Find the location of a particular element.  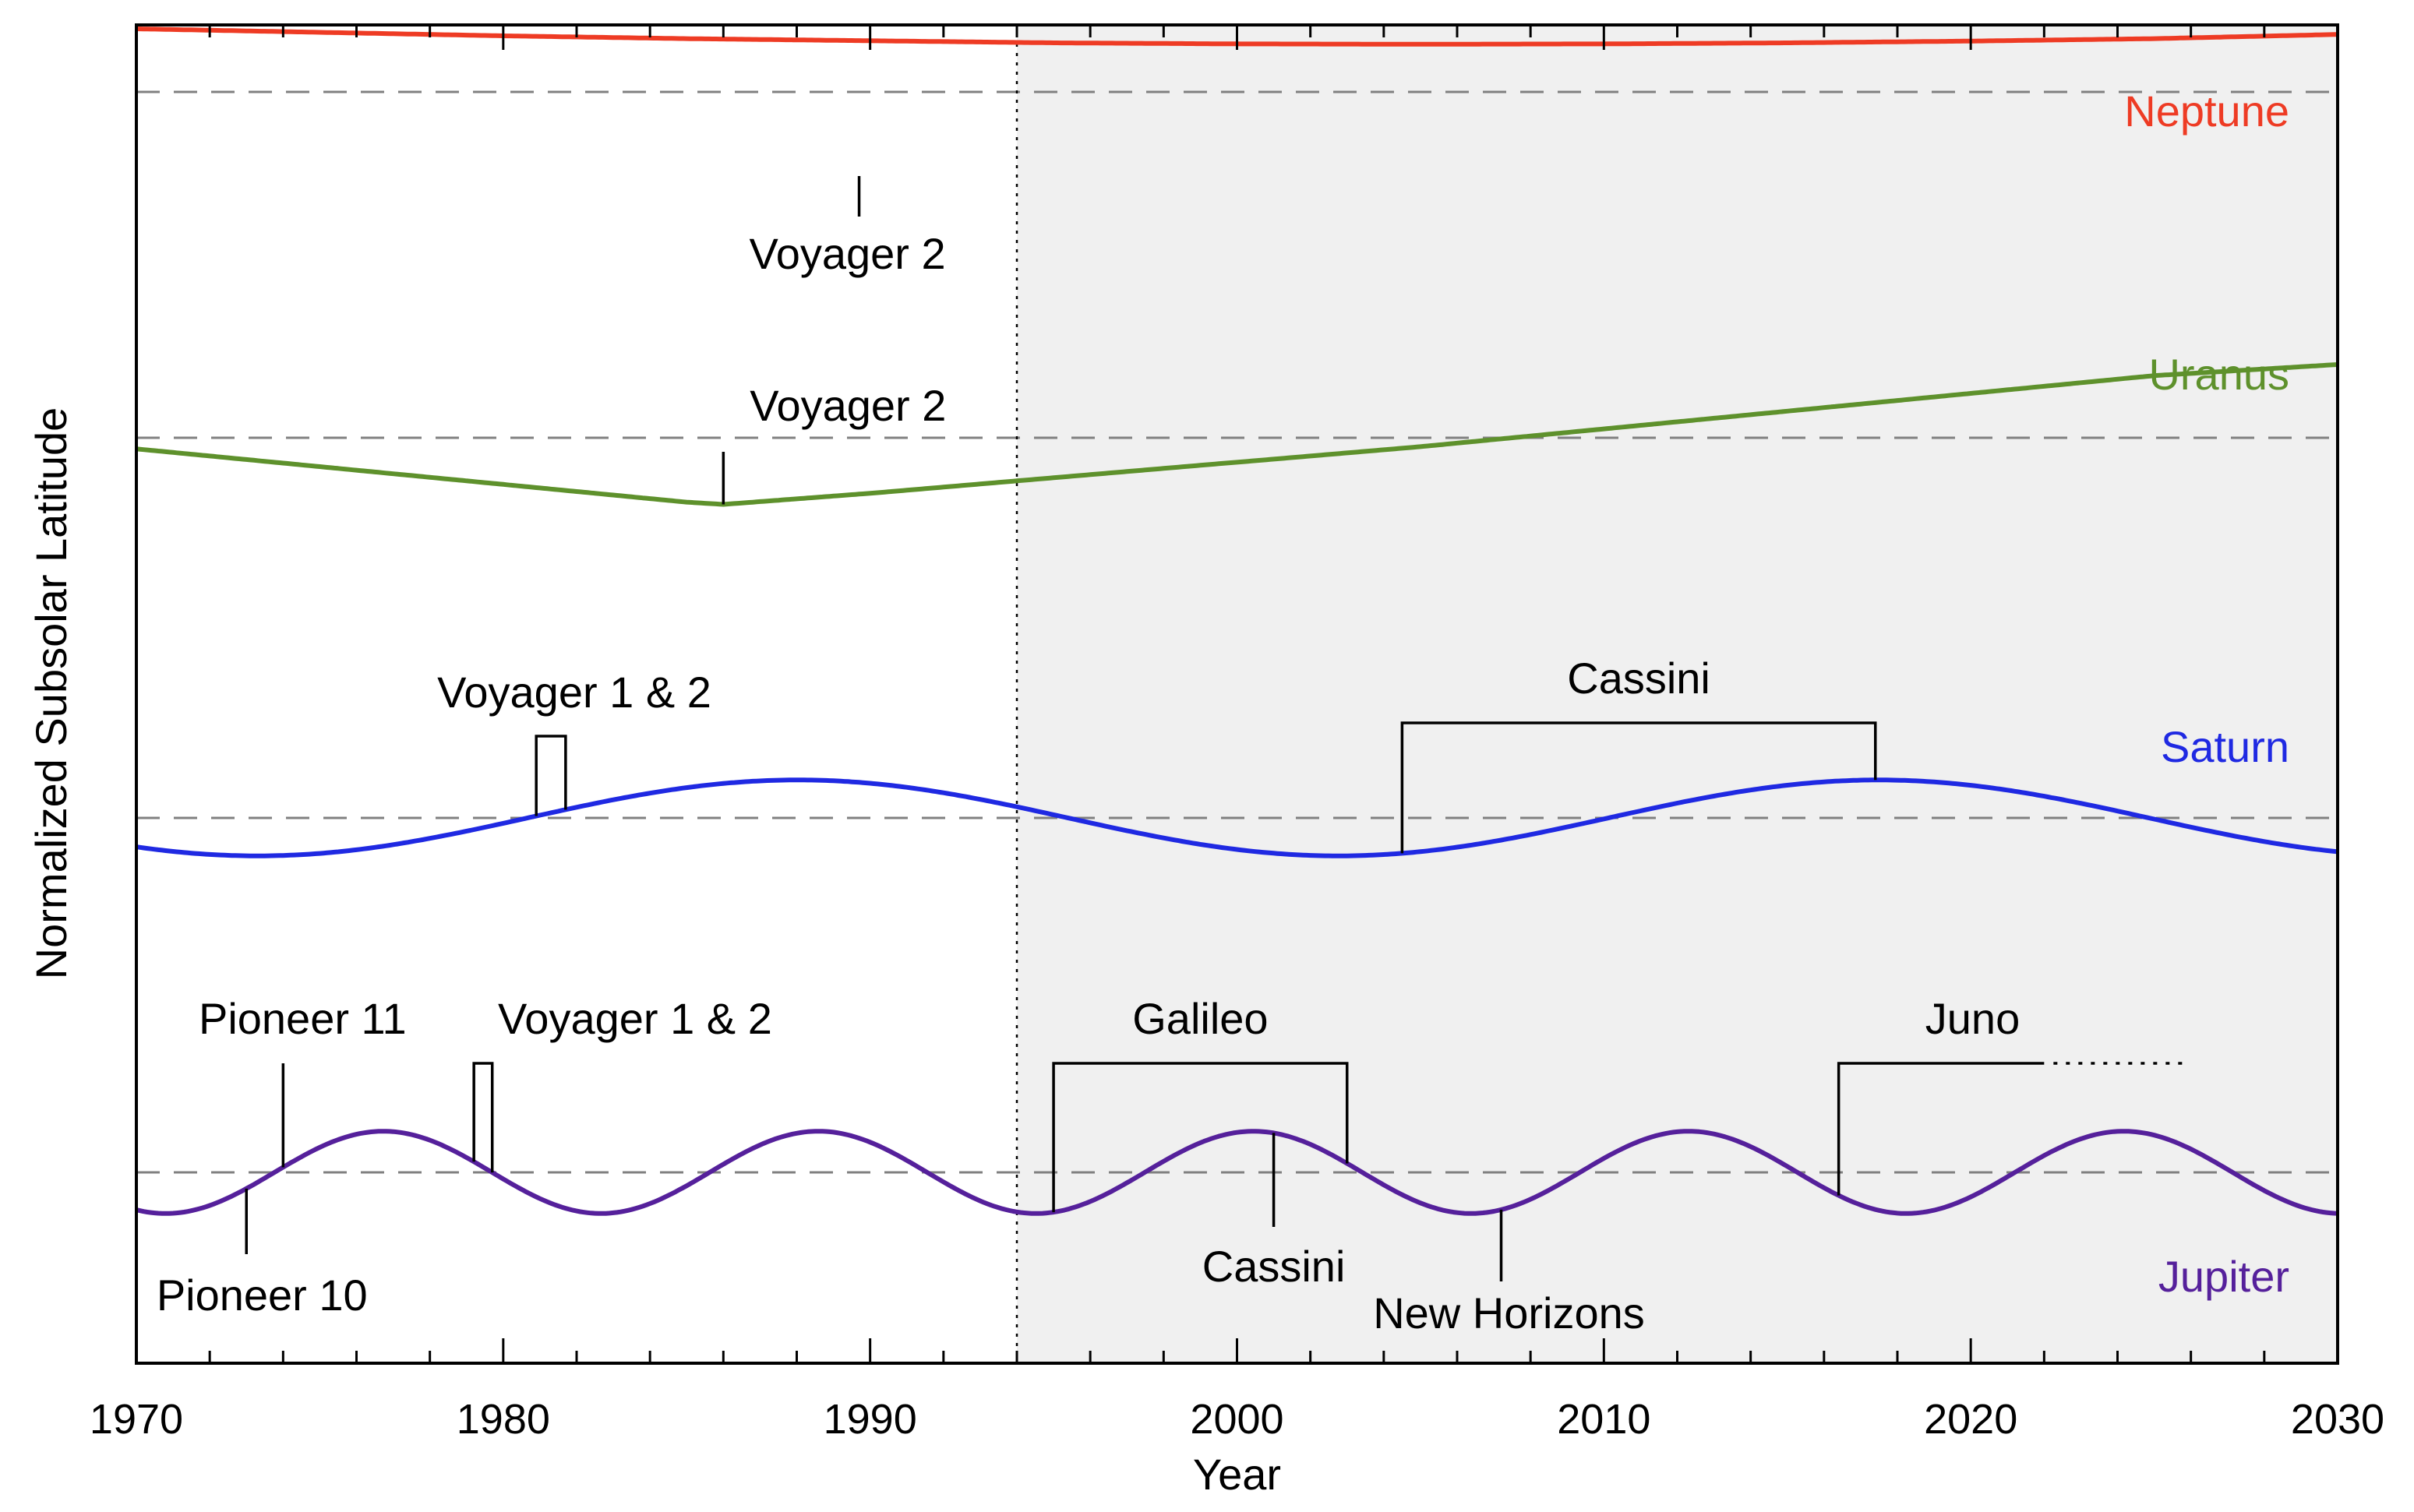

annotation-bracket-juno-jupiter is located at coordinates (1941, 1129).